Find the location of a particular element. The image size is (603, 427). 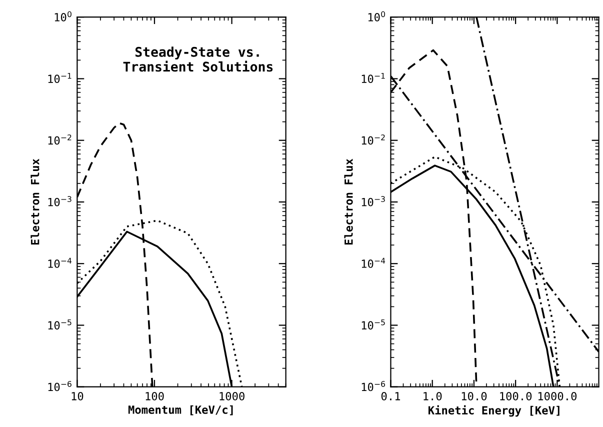

x-tick-label: 100 is located at coordinates (155, 396).